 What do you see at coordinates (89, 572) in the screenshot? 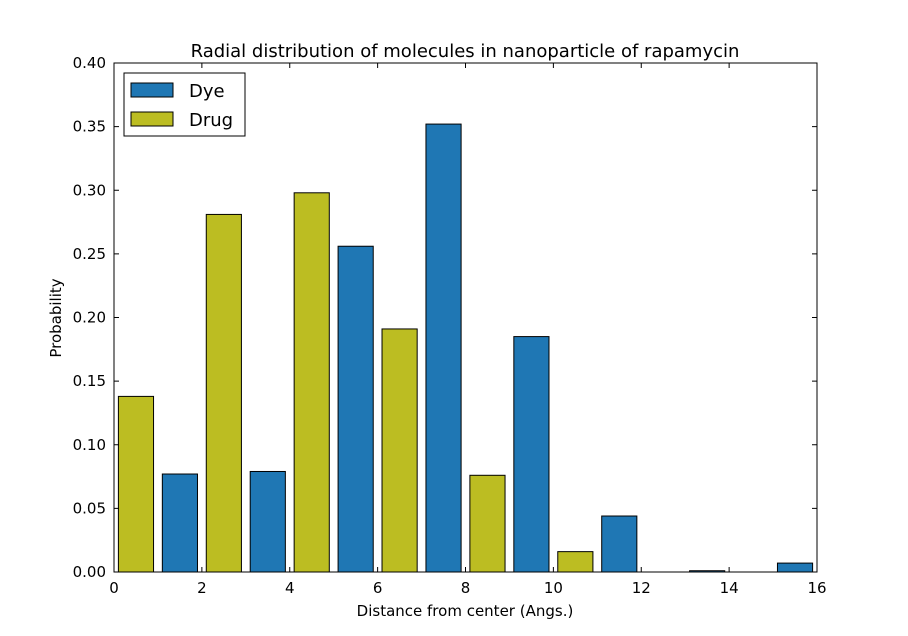
I see `y-tick-label: 0.00` at bounding box center [89, 572].